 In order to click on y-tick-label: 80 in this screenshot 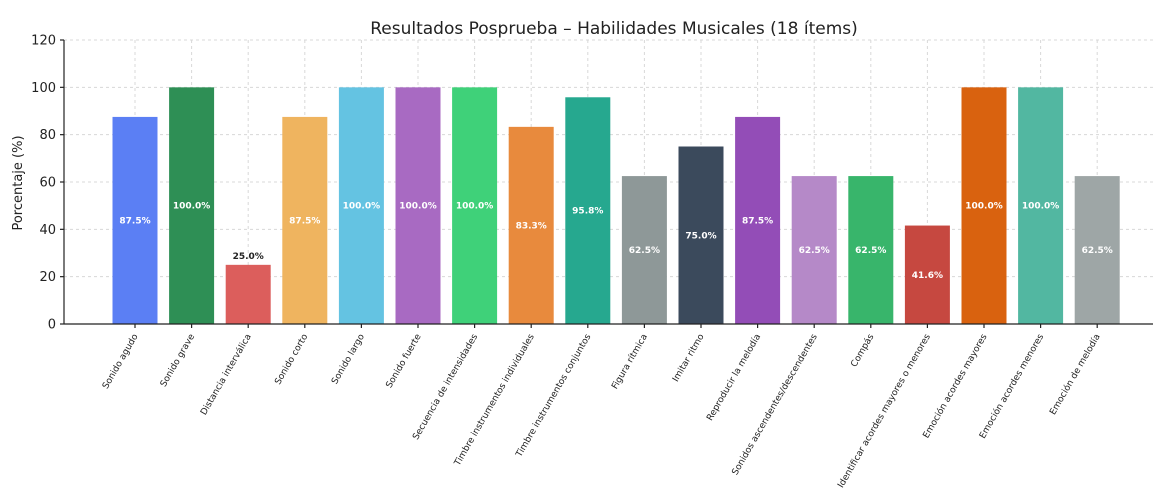, I will do `click(47, 135)`.